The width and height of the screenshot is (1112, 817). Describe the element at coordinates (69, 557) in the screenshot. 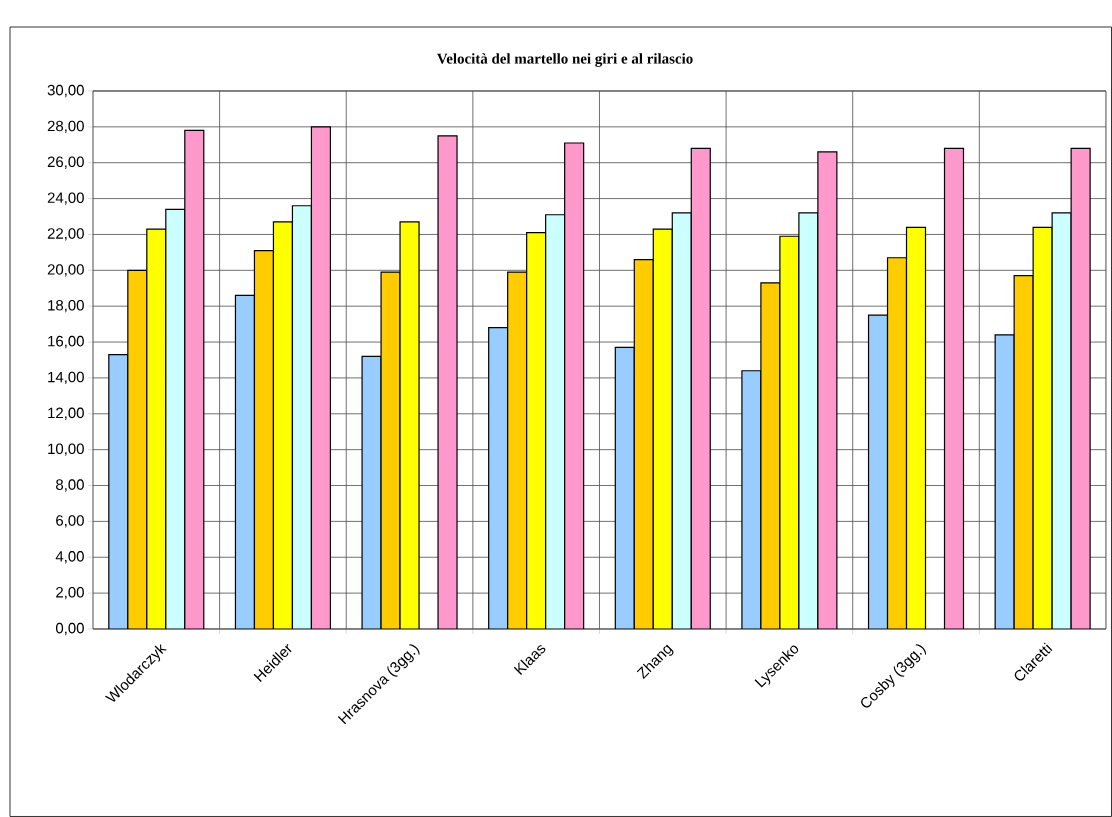

I see `y-tick-label: 4,00` at that location.